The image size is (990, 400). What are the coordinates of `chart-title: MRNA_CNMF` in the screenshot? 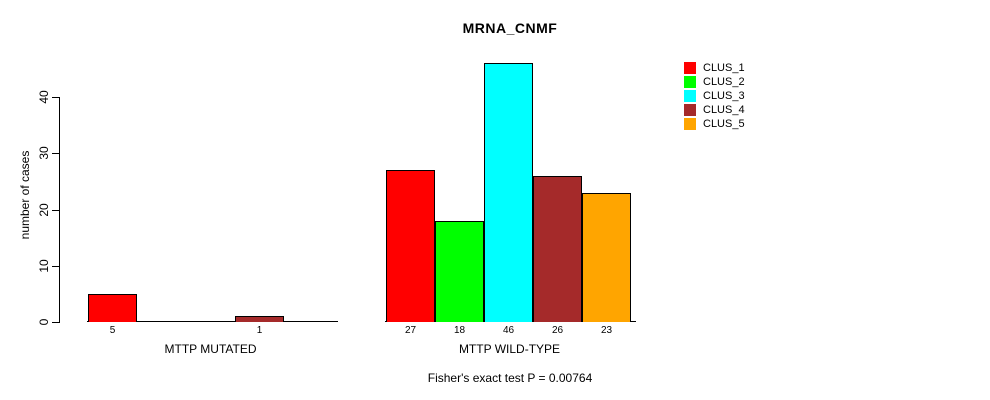 It's located at (510, 28).